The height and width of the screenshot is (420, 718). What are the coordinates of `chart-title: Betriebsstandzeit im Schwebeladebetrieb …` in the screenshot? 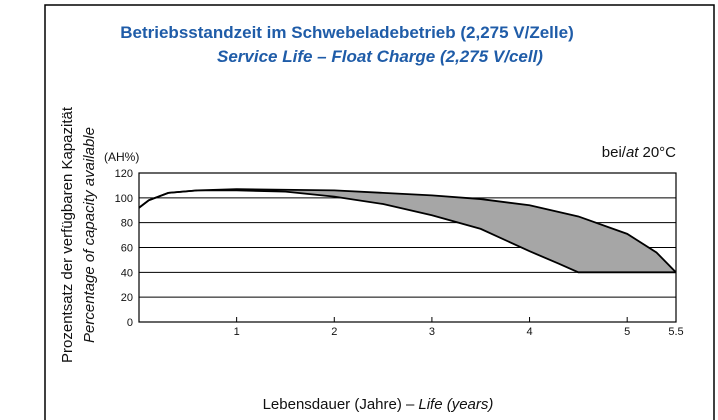 It's located at (347, 32).